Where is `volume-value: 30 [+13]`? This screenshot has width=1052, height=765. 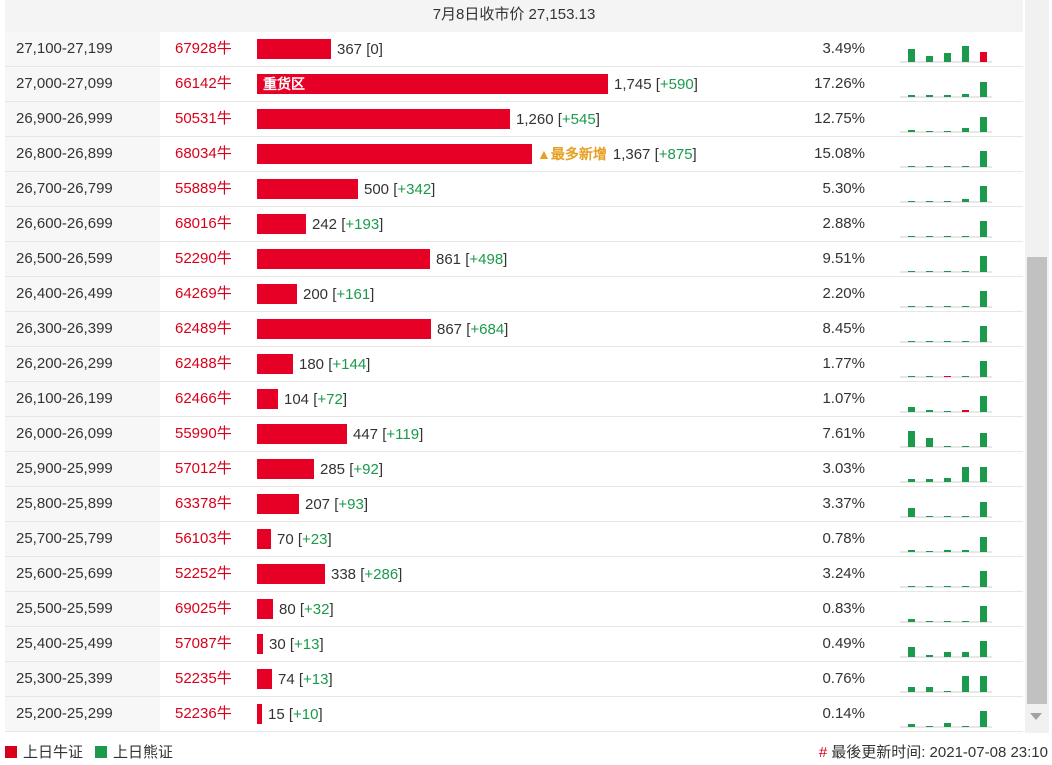 volume-value: 30 [+13] is located at coordinates (296, 644).